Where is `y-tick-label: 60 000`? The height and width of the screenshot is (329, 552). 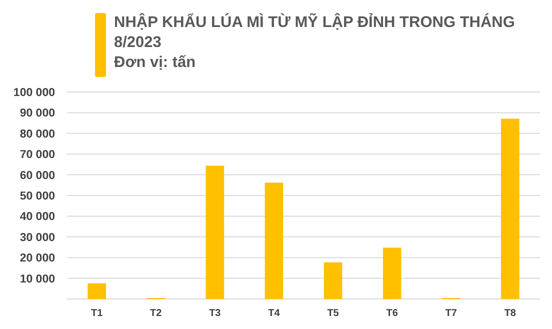 y-tick-label: 60 000 is located at coordinates (37, 176).